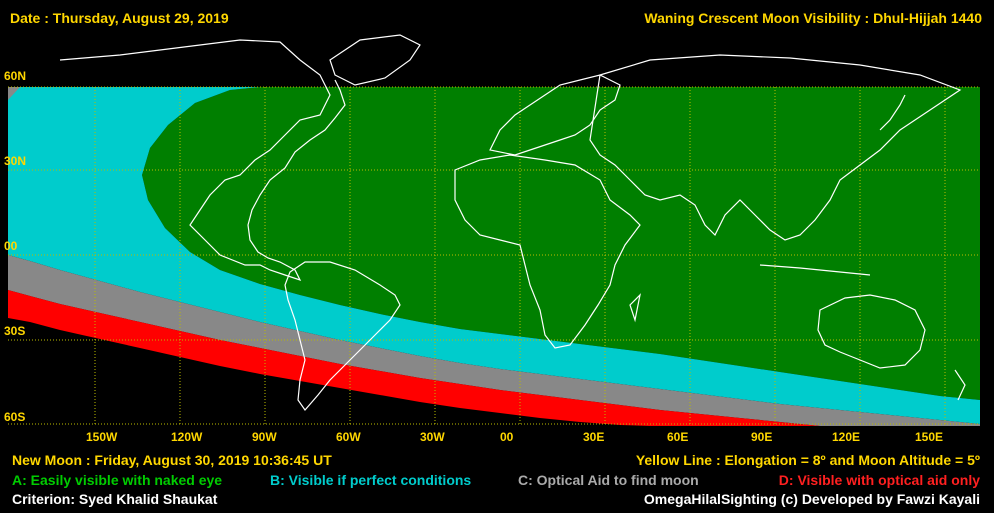 This screenshot has height=513, width=994. What do you see at coordinates (264, 437) in the screenshot?
I see `lon-label-90w: 90W` at bounding box center [264, 437].